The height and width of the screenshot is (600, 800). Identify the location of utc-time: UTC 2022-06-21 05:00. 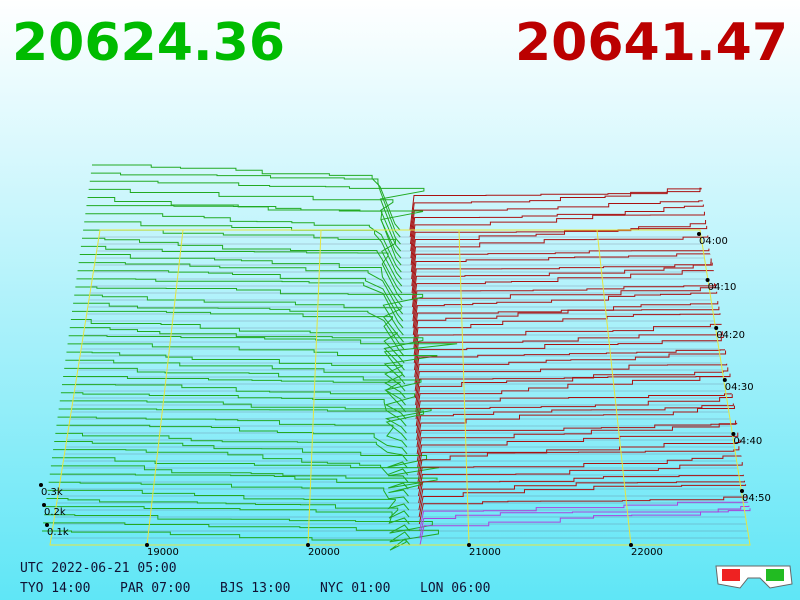
(98, 568).